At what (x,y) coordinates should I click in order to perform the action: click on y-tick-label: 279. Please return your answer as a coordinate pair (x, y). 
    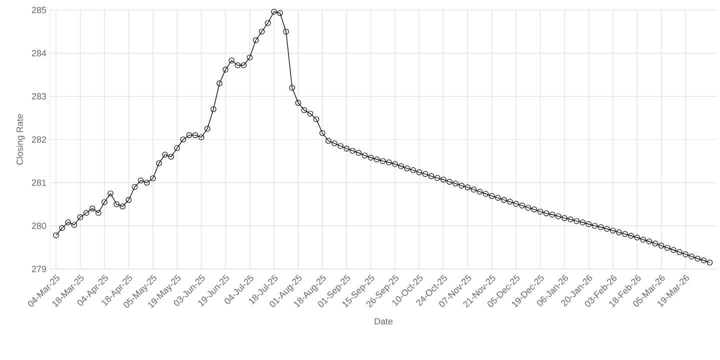
    Looking at the image, I should click on (39, 269).